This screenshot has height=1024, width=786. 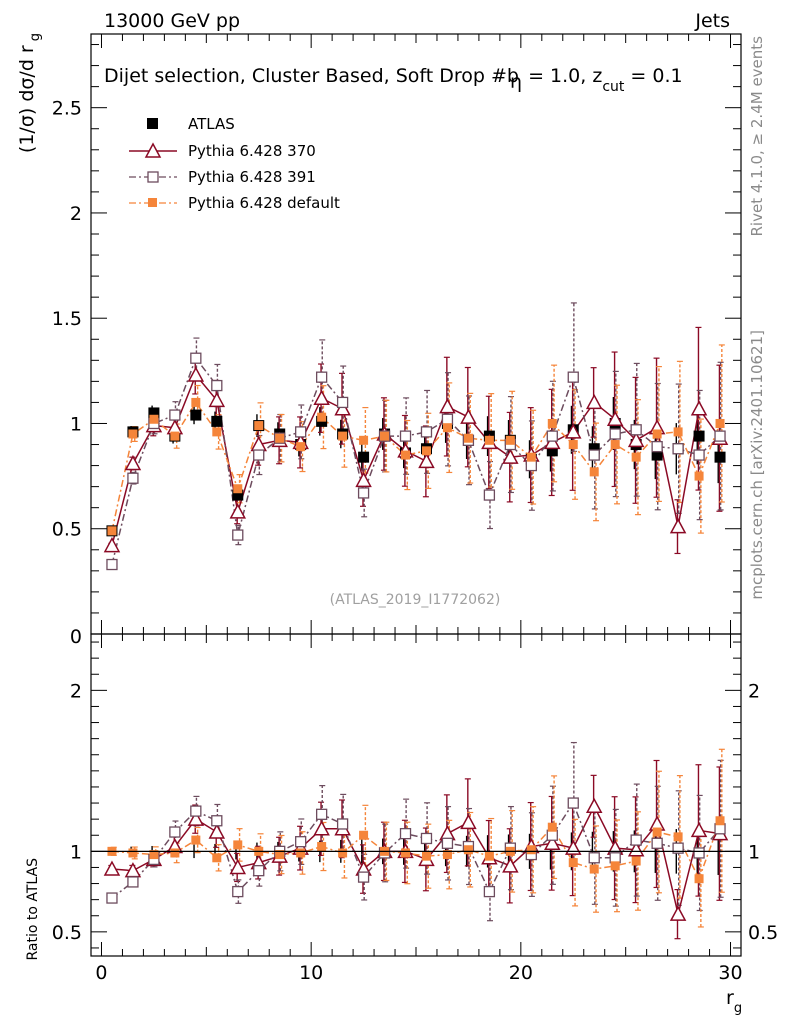 I want to click on rivet-label: Rivet 4.1.0, ≥ 2.4M events, so click(x=757, y=136).